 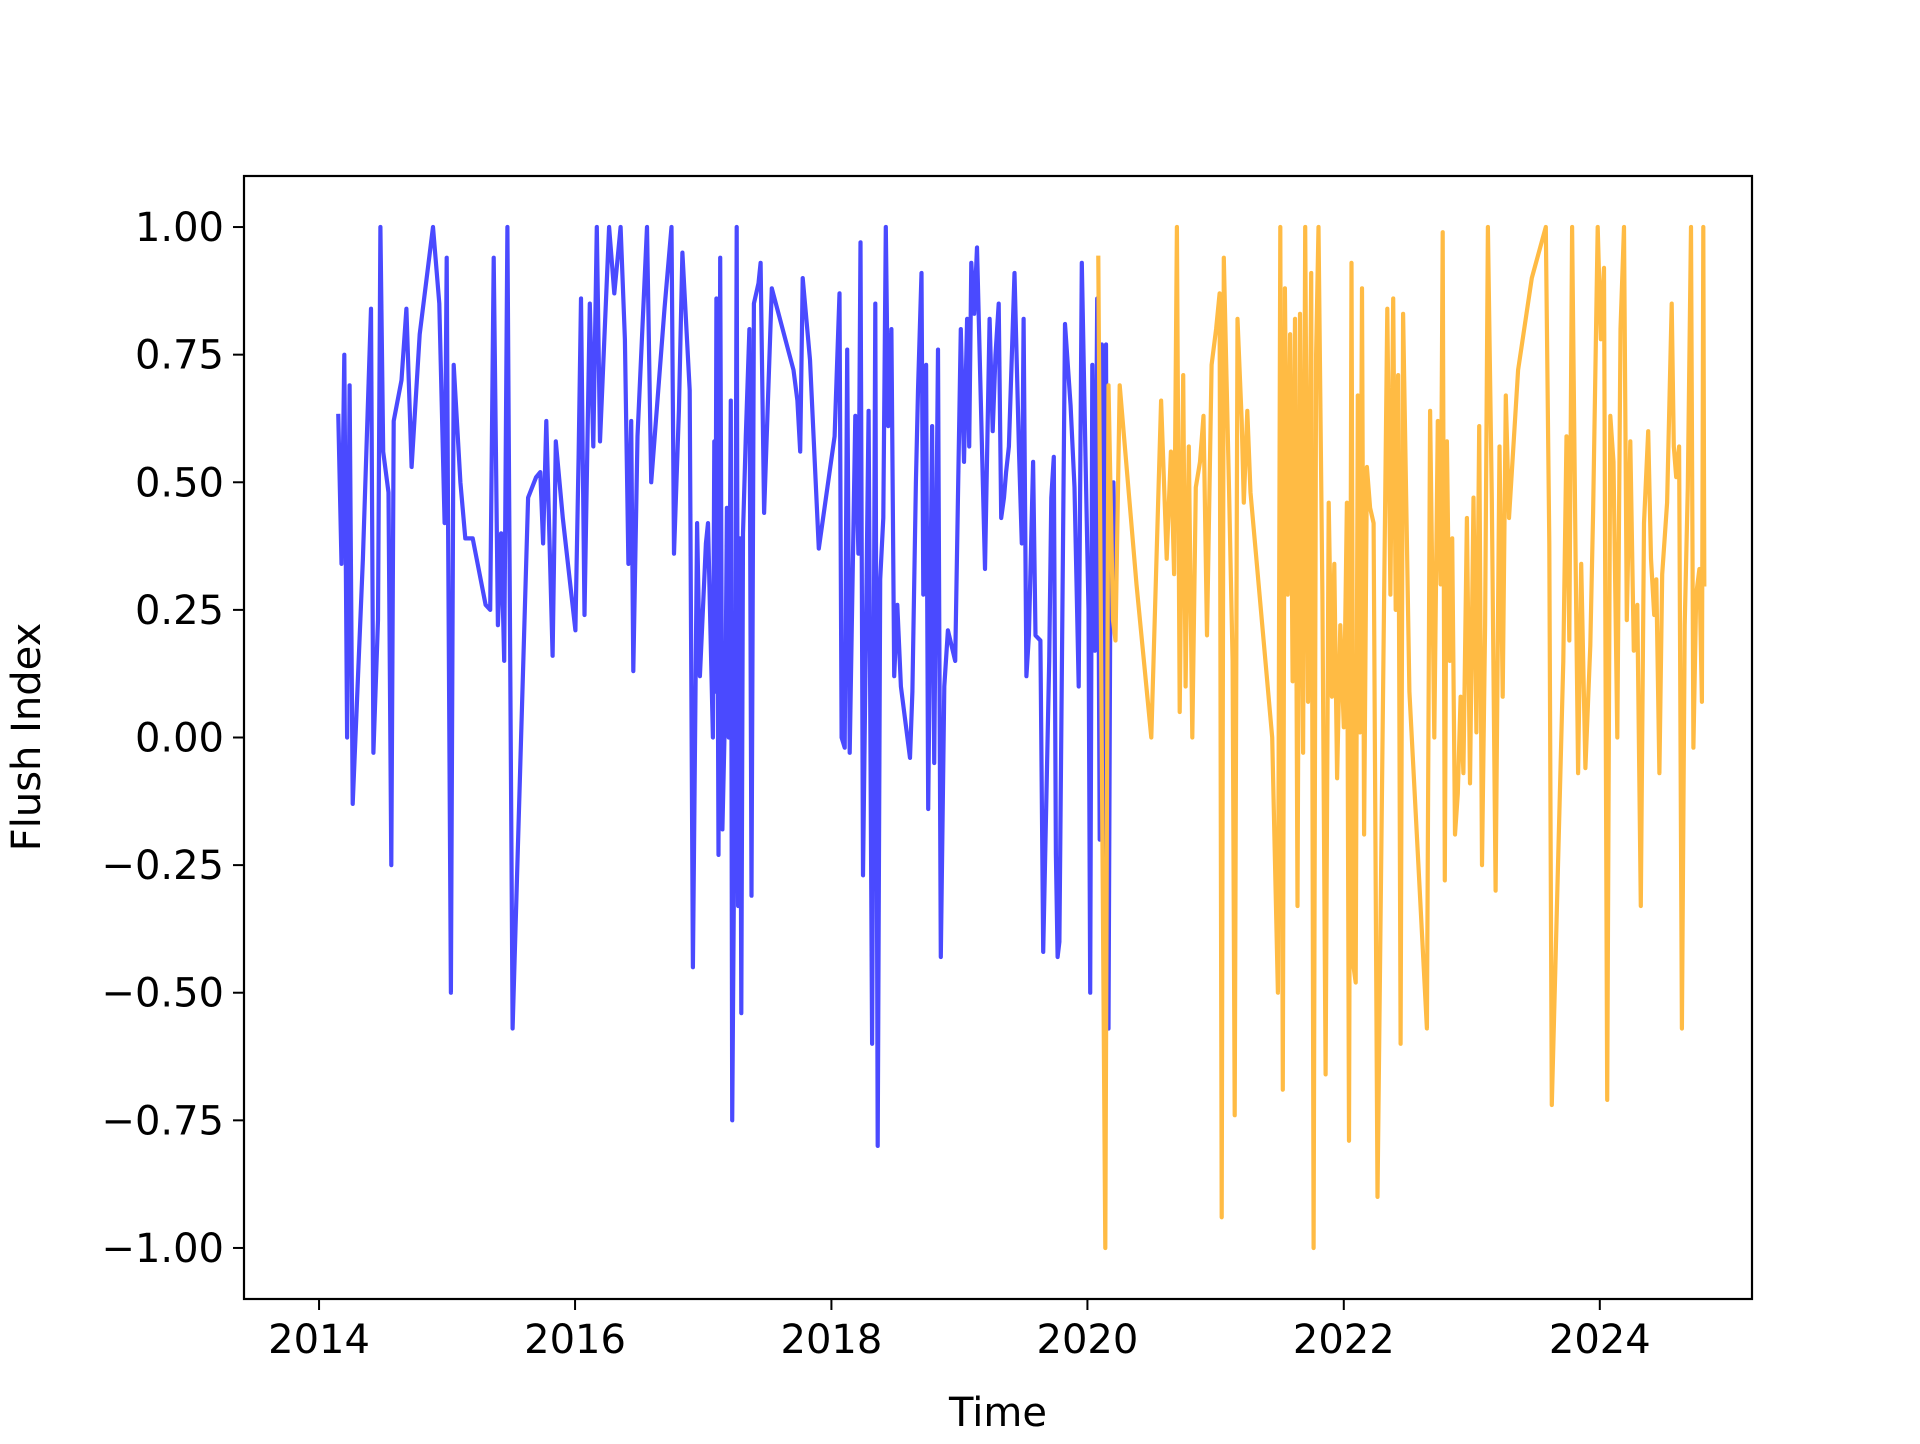 What do you see at coordinates (162, 1121) in the screenshot?
I see `y-tick-label: −0.75` at bounding box center [162, 1121].